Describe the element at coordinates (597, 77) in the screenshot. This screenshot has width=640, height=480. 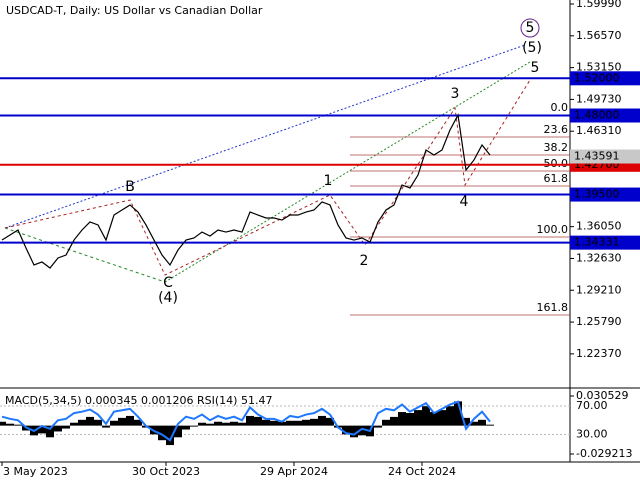
I see `level-label: 1.52000` at that location.